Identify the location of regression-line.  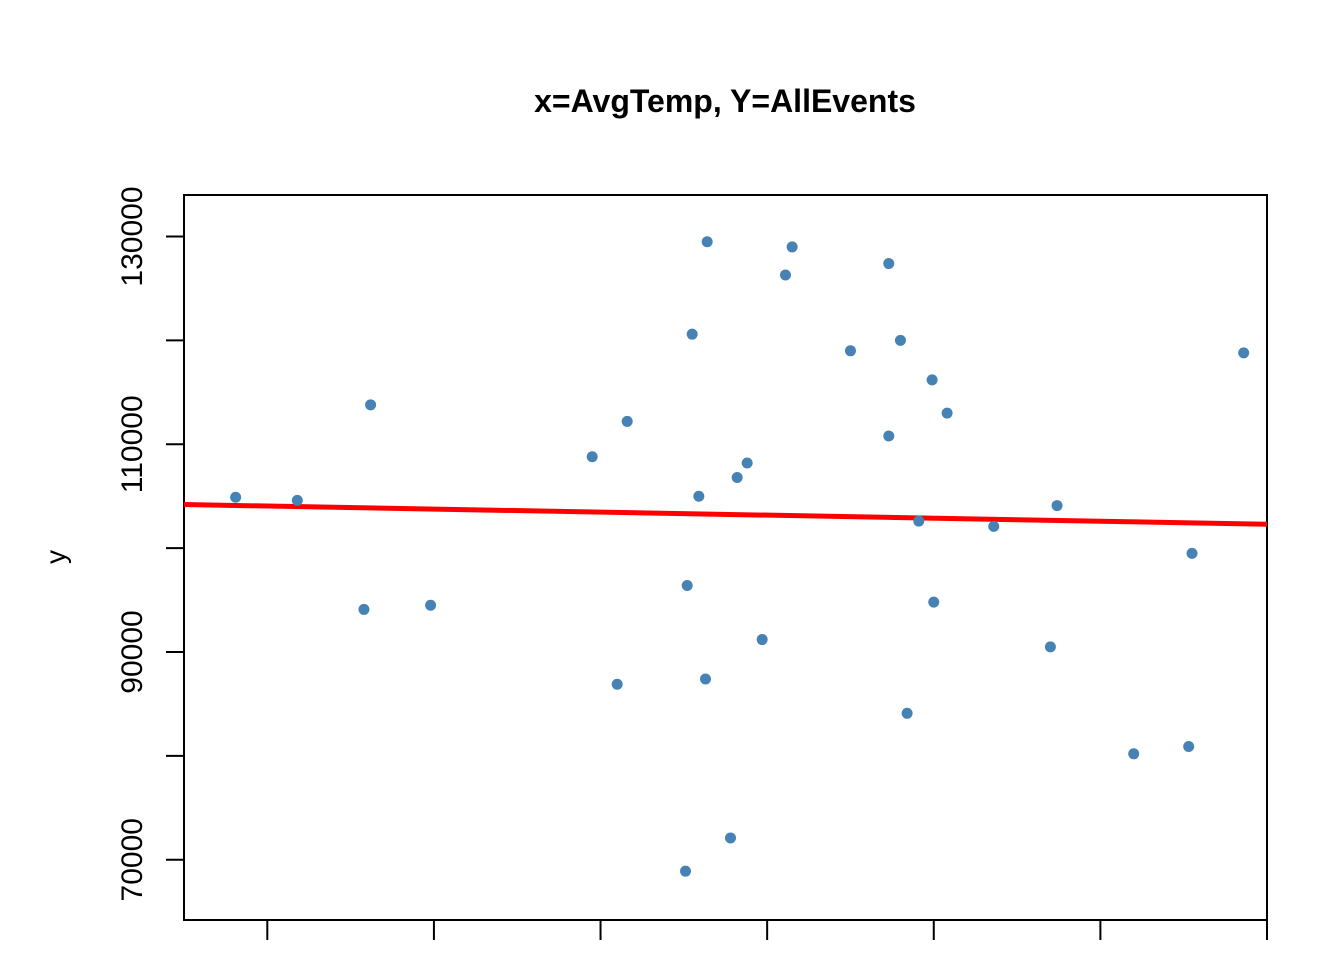
(725, 514).